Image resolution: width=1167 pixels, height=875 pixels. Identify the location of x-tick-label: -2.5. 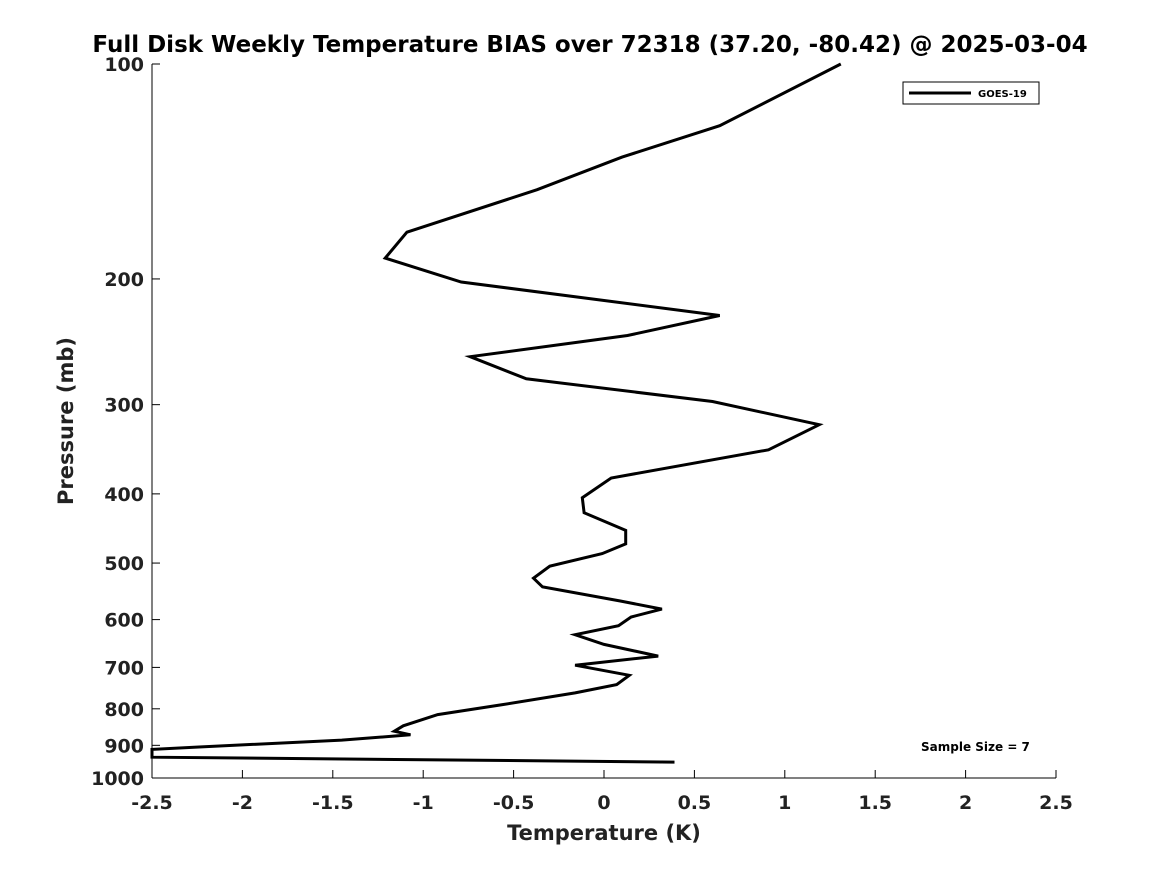
(152, 803).